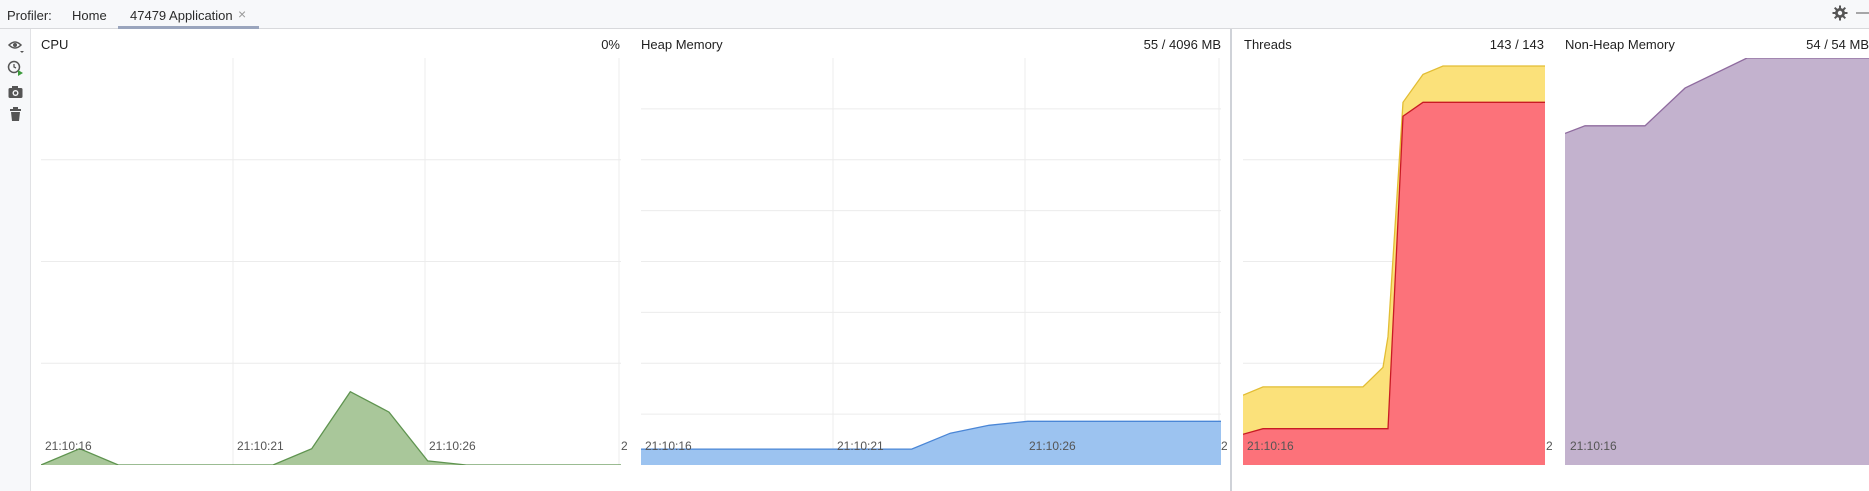  I want to click on profiler-toolstrip, so click(15, 260).